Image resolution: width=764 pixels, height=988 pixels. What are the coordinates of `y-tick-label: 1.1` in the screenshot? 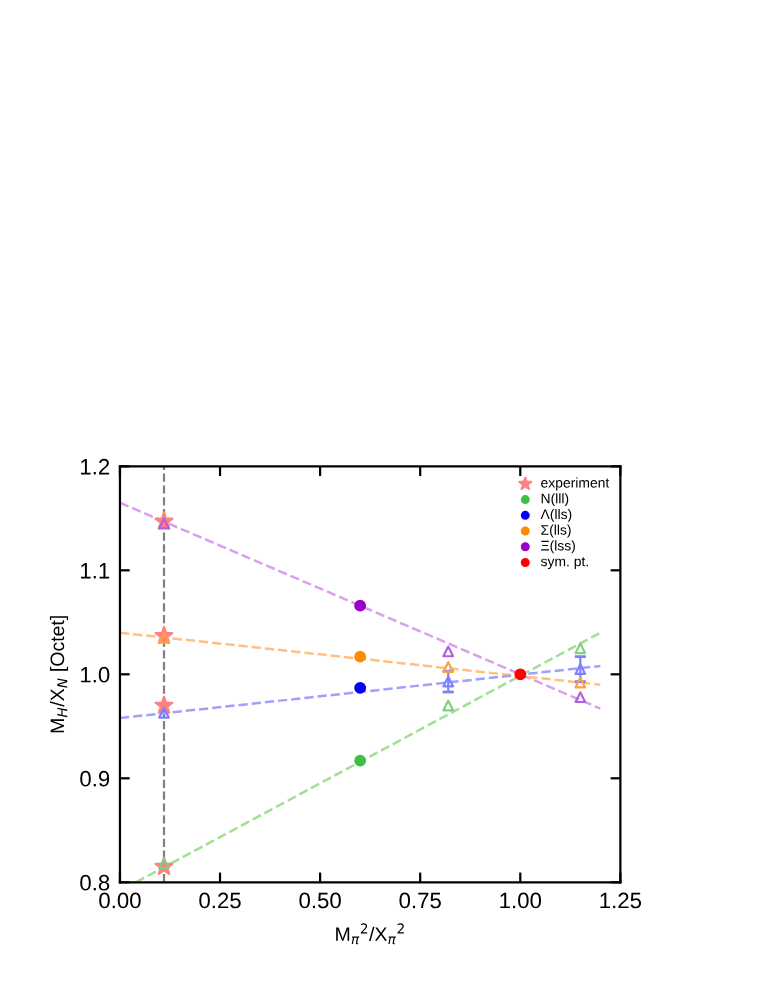 It's located at (95, 571).